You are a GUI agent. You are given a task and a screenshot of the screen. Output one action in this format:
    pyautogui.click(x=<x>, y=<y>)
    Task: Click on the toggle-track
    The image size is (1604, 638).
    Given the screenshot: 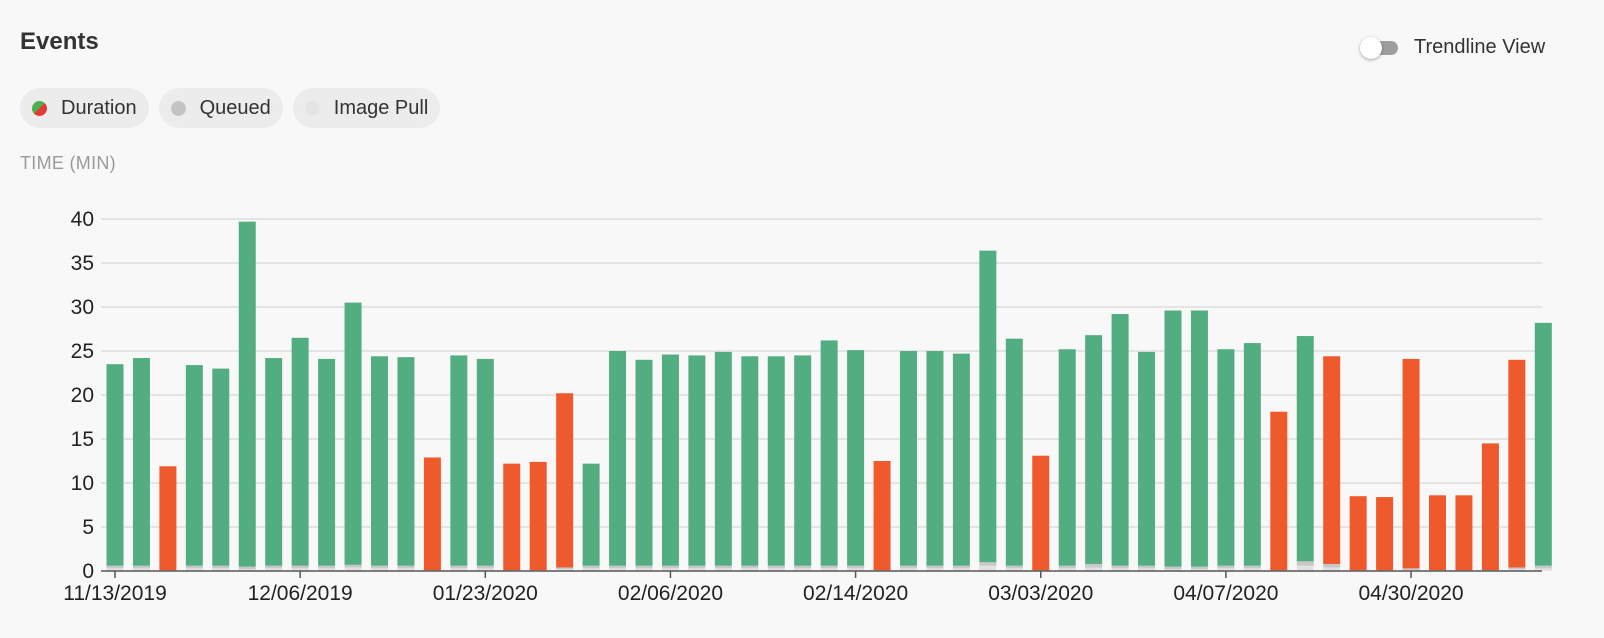 What is the action you would take?
    pyautogui.click(x=1379, y=47)
    